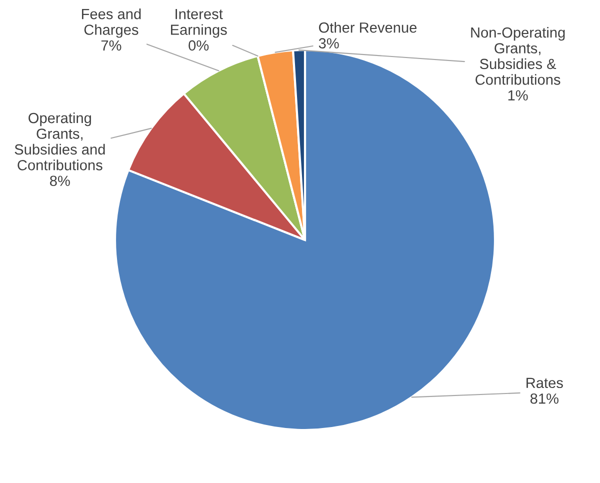 The image size is (600, 483). Describe the element at coordinates (60, 181) in the screenshot. I see `data-label: 8%` at that location.